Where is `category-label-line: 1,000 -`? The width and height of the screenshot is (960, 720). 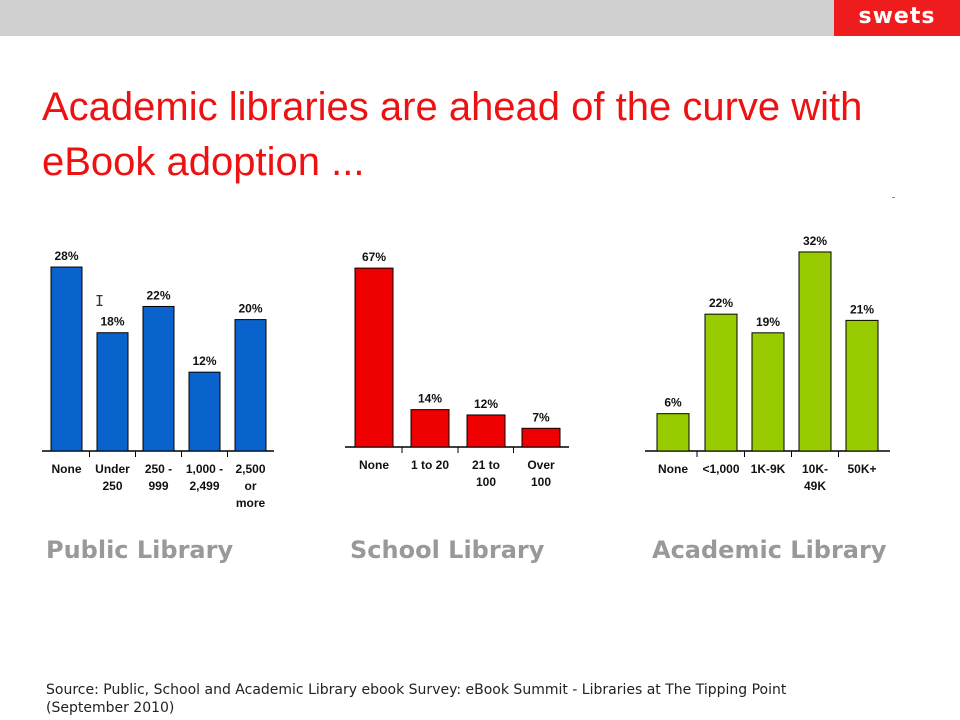 category-label-line: 1,000 - is located at coordinates (204, 469).